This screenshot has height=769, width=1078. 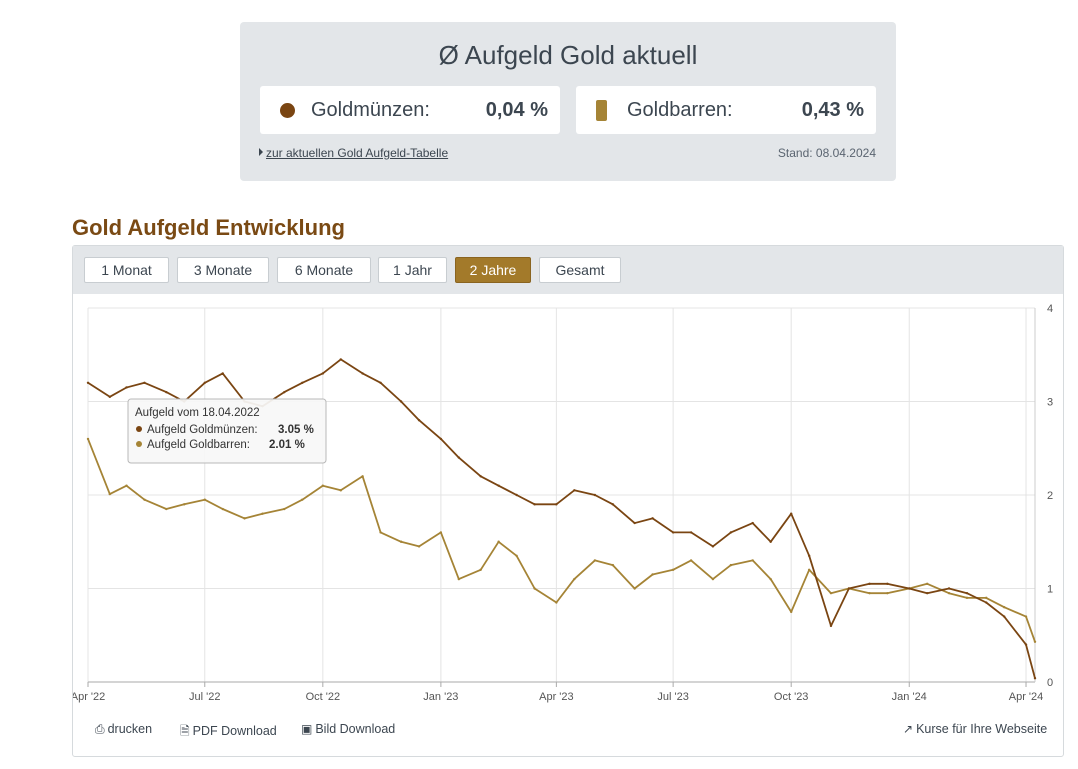 I want to click on y-tick-label: 4, so click(x=1050, y=309).